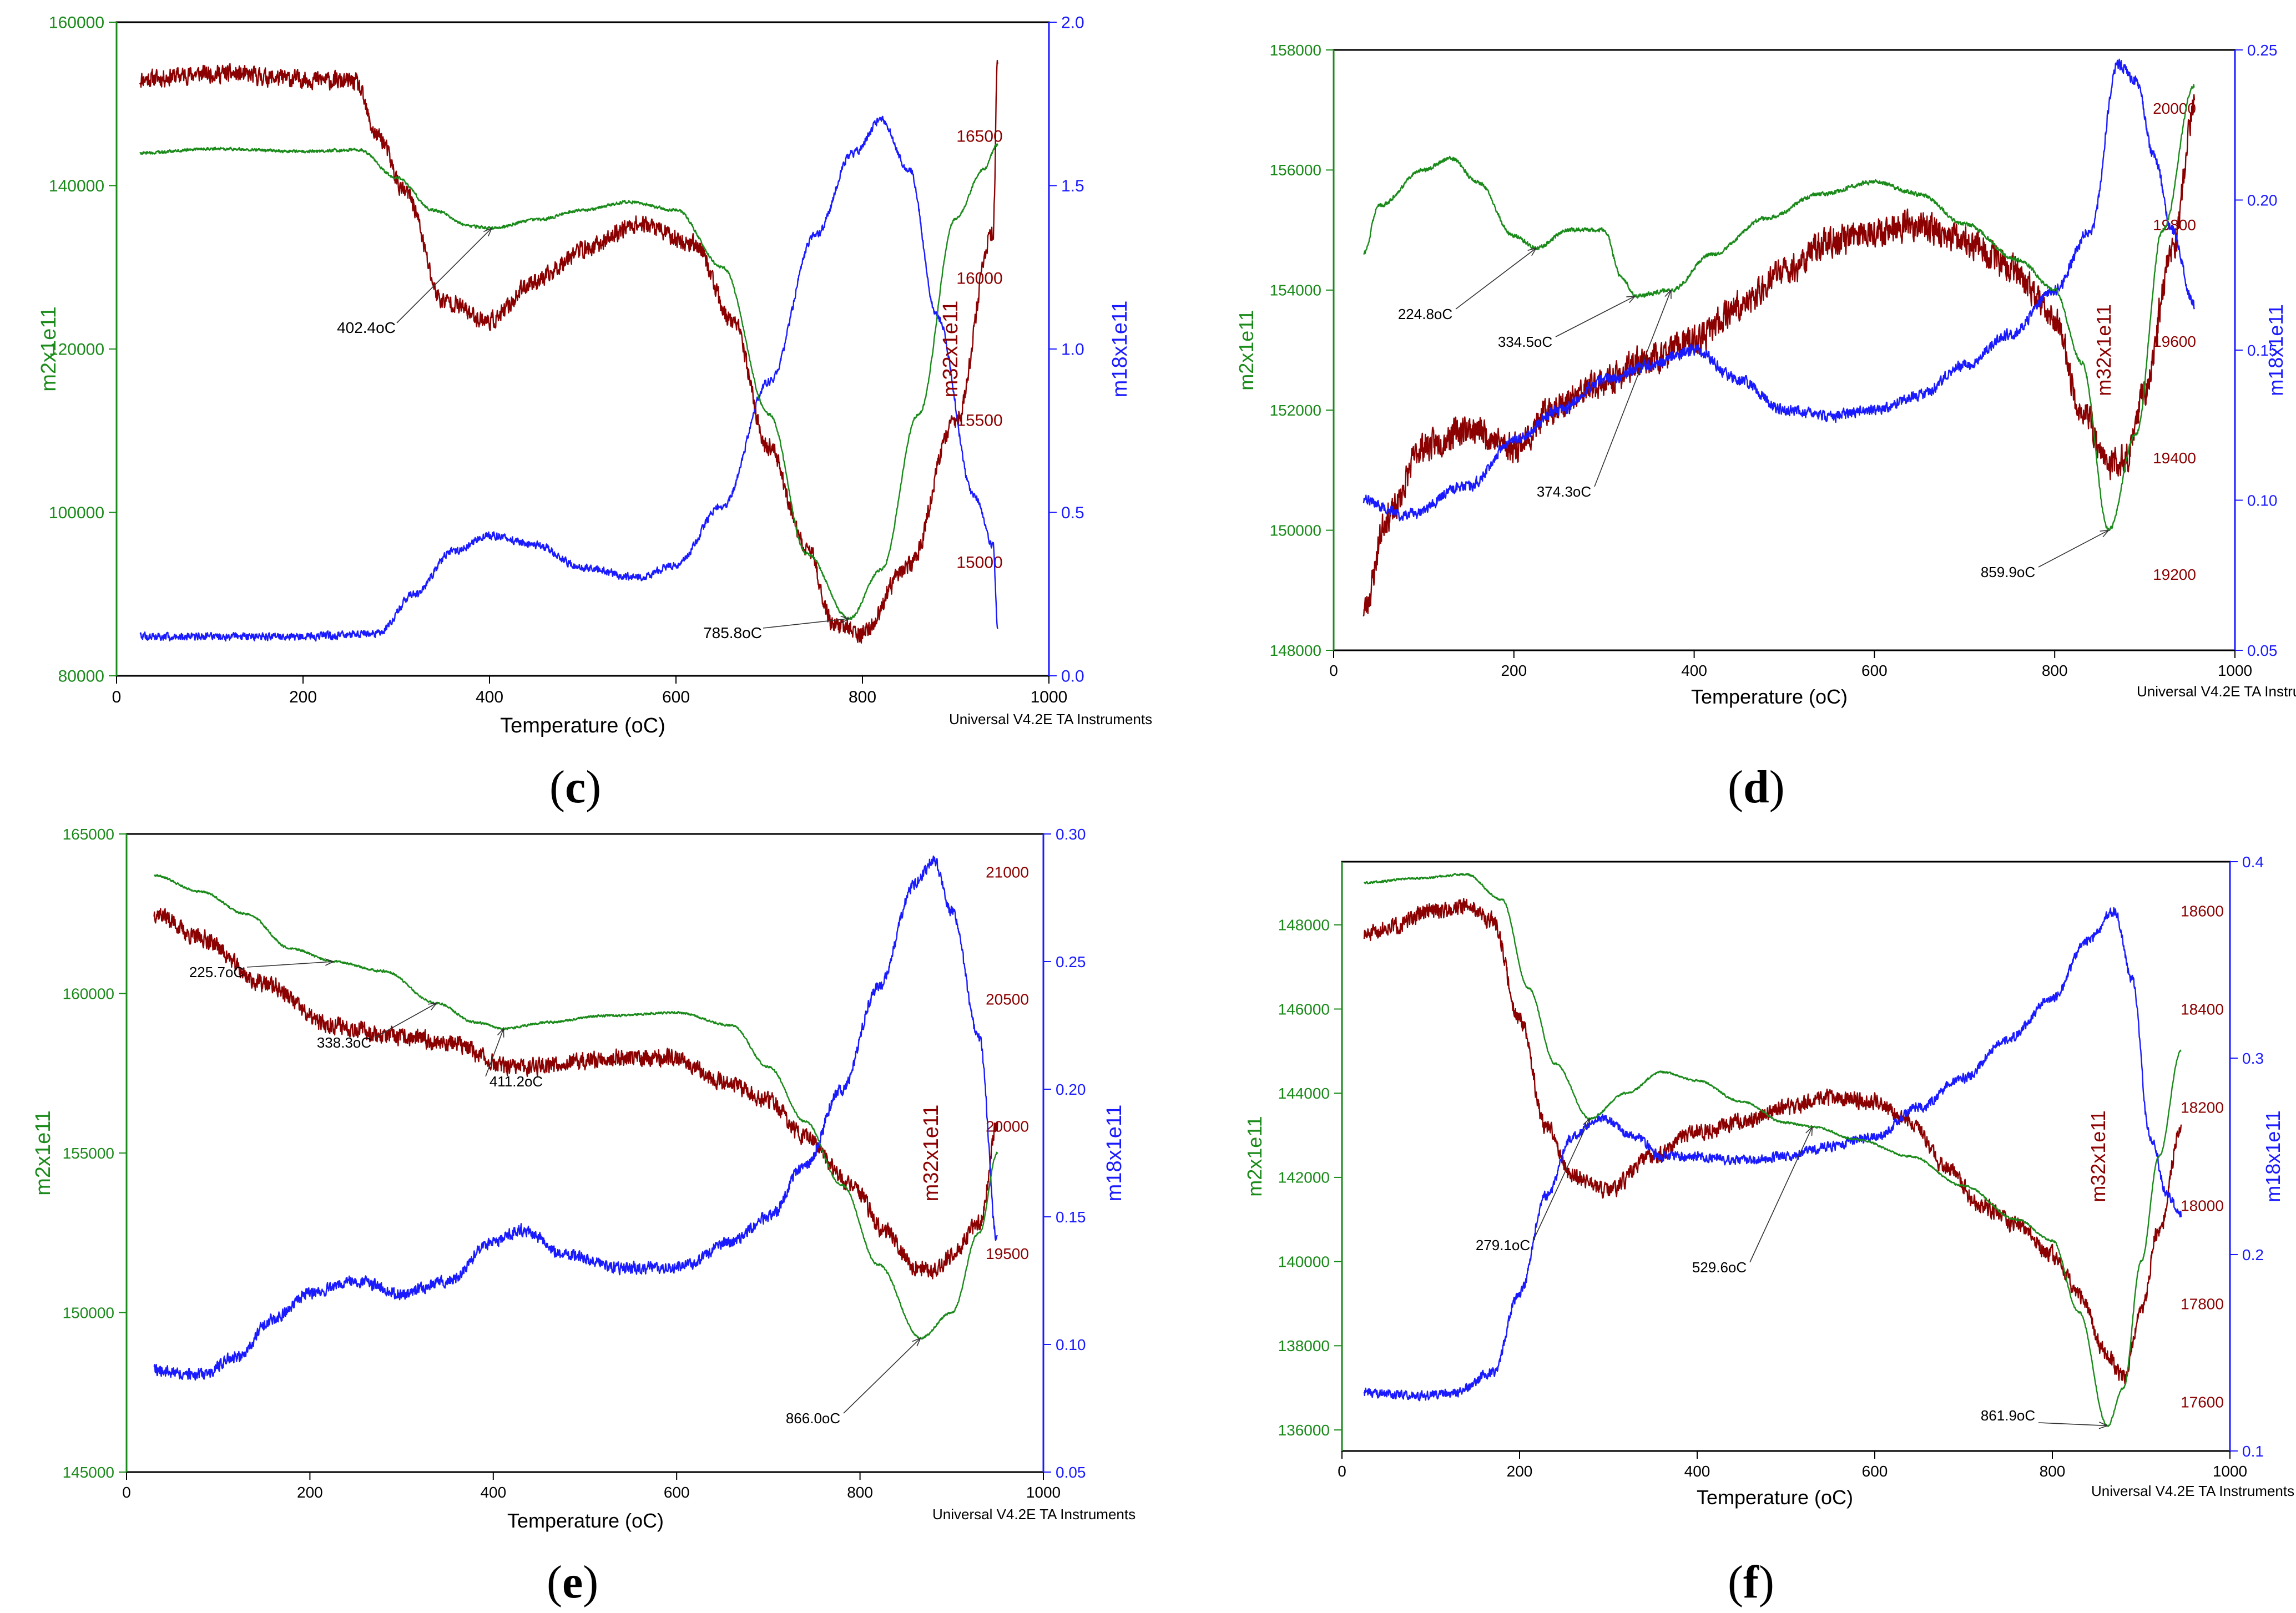  Describe the element at coordinates (81, 677) in the screenshot. I see `left-tick-label: 80000` at that location.